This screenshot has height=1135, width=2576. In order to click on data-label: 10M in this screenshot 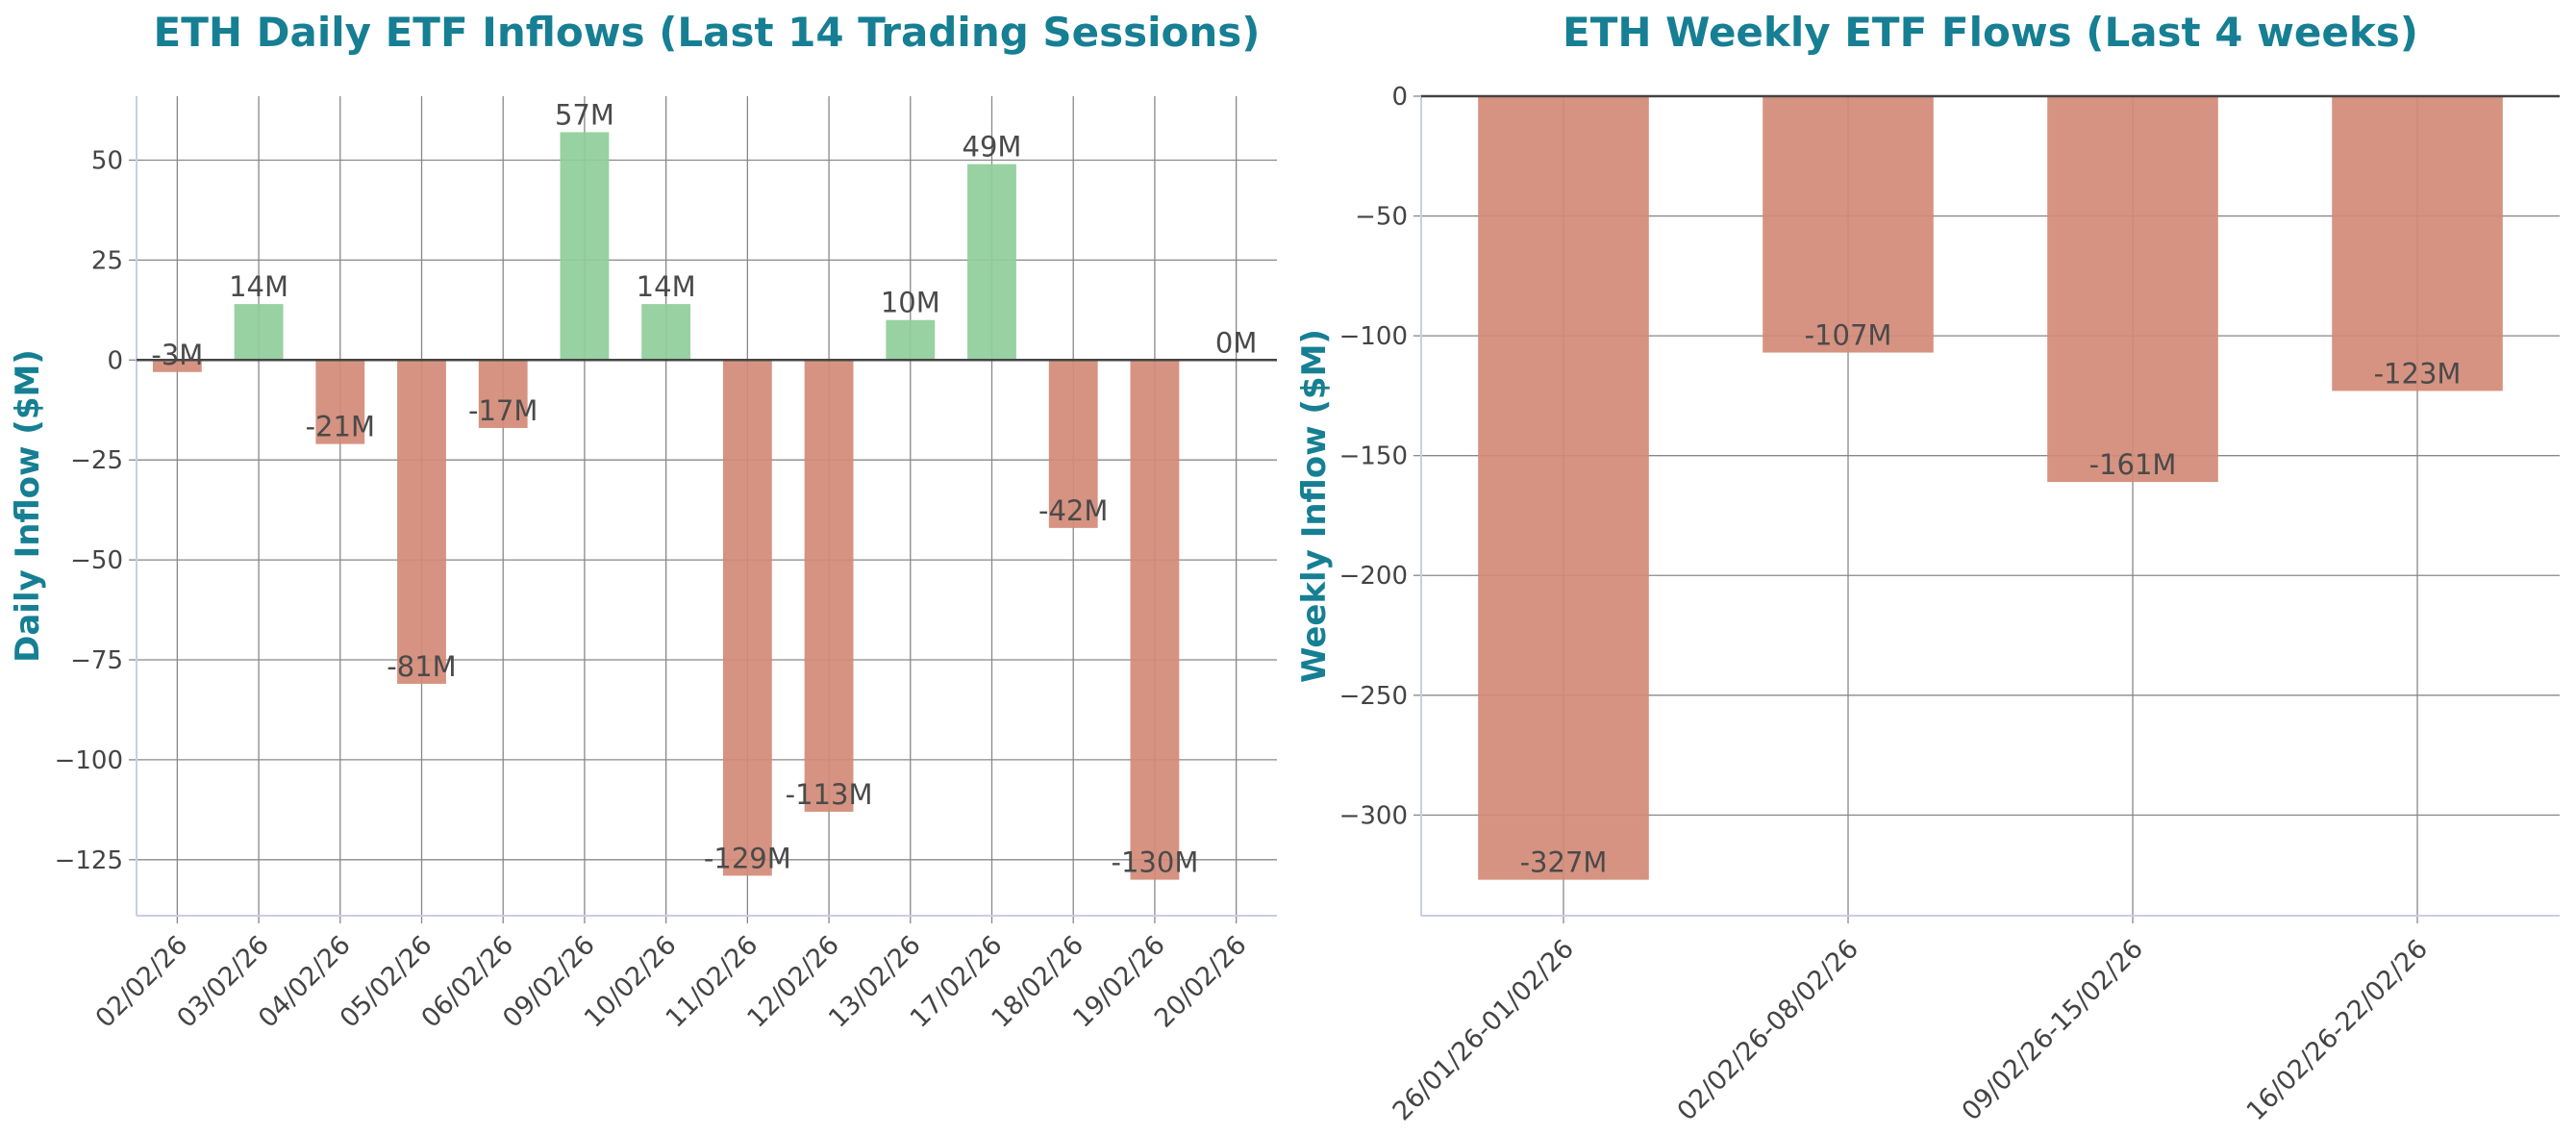, I will do `click(910, 303)`.